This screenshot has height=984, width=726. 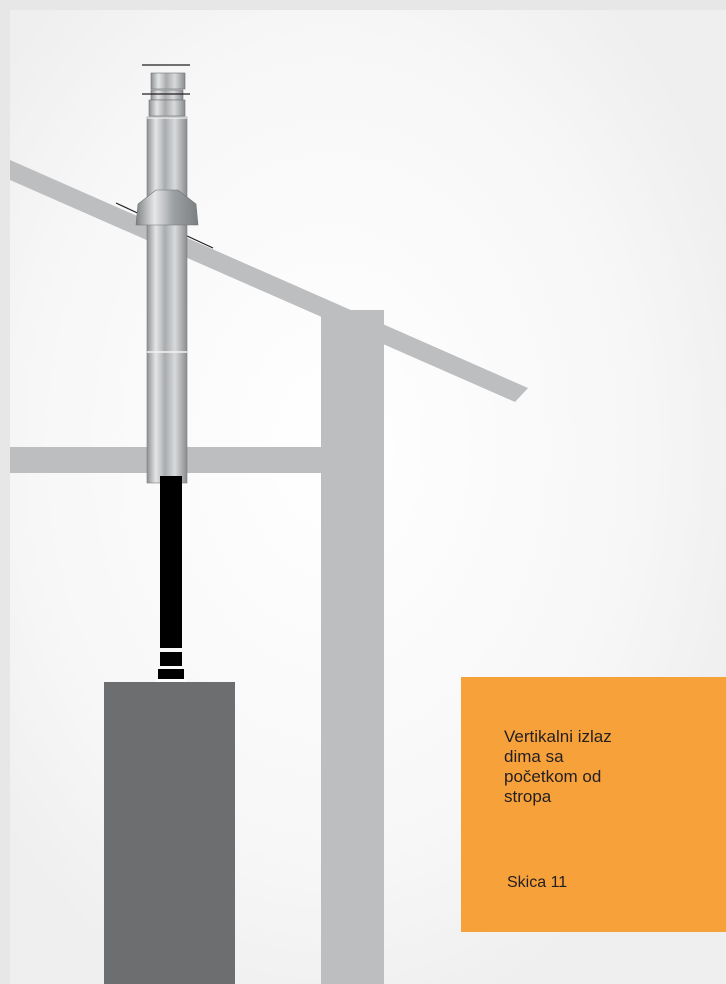 I want to click on flue-pipe, so click(x=171, y=562).